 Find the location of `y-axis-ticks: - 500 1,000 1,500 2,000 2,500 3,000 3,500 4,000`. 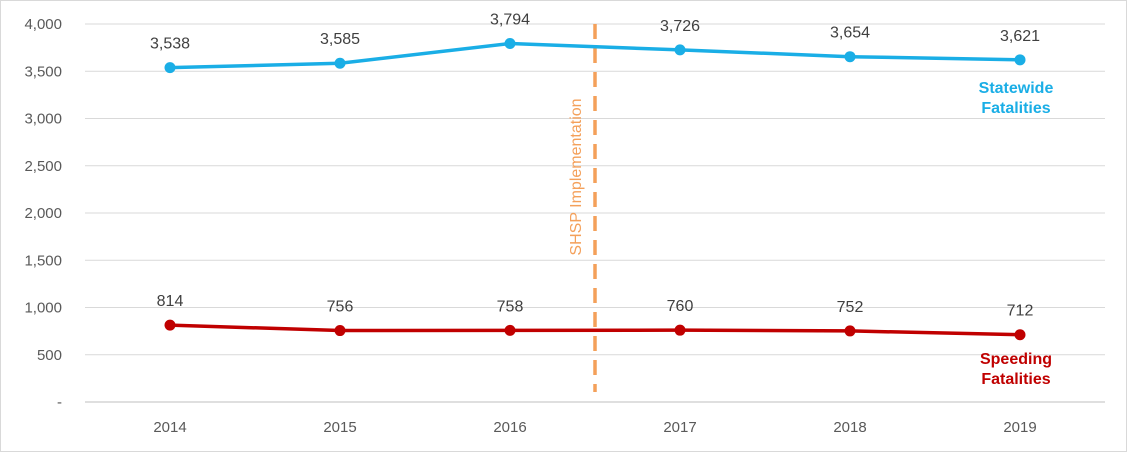

y-axis-ticks: - 500 1,000 1,500 2,000 2,500 3,000 3,500 4,000 is located at coordinates (43, 213).